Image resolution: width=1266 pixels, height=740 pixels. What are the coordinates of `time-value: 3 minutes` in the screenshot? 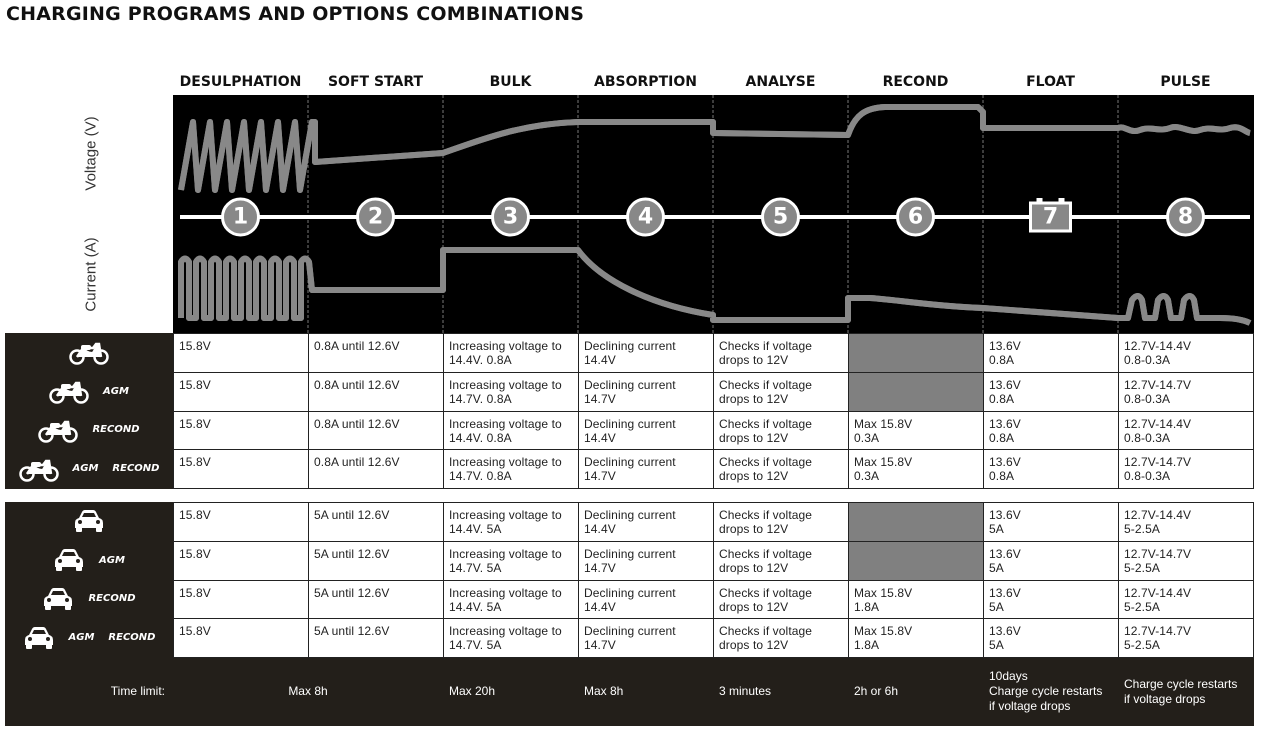 It's located at (745, 691).